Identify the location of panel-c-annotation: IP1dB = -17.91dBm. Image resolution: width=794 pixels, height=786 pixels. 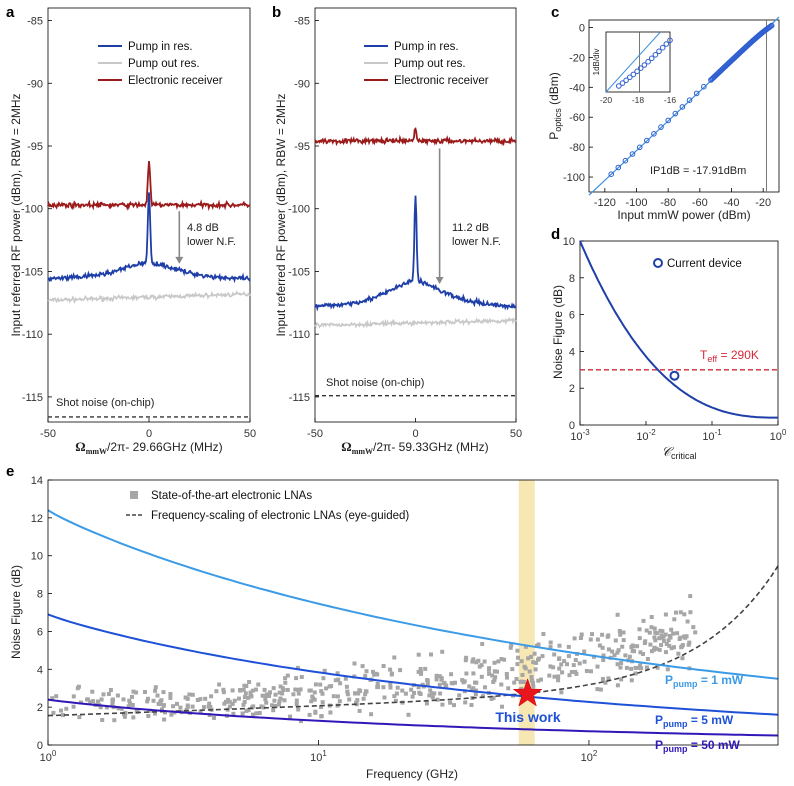
(698, 171).